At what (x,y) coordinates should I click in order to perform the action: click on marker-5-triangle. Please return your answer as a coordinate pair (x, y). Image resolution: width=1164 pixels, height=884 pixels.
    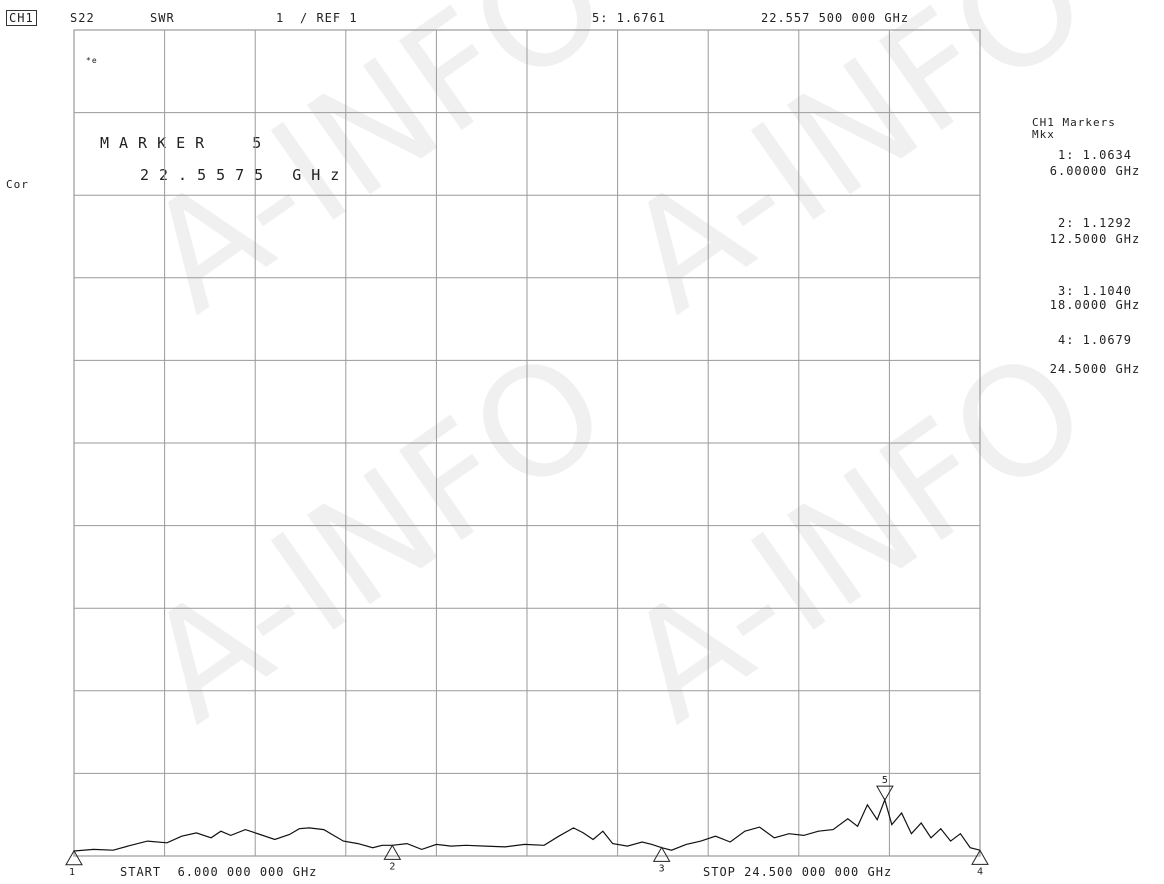
    Looking at the image, I should click on (885, 793).